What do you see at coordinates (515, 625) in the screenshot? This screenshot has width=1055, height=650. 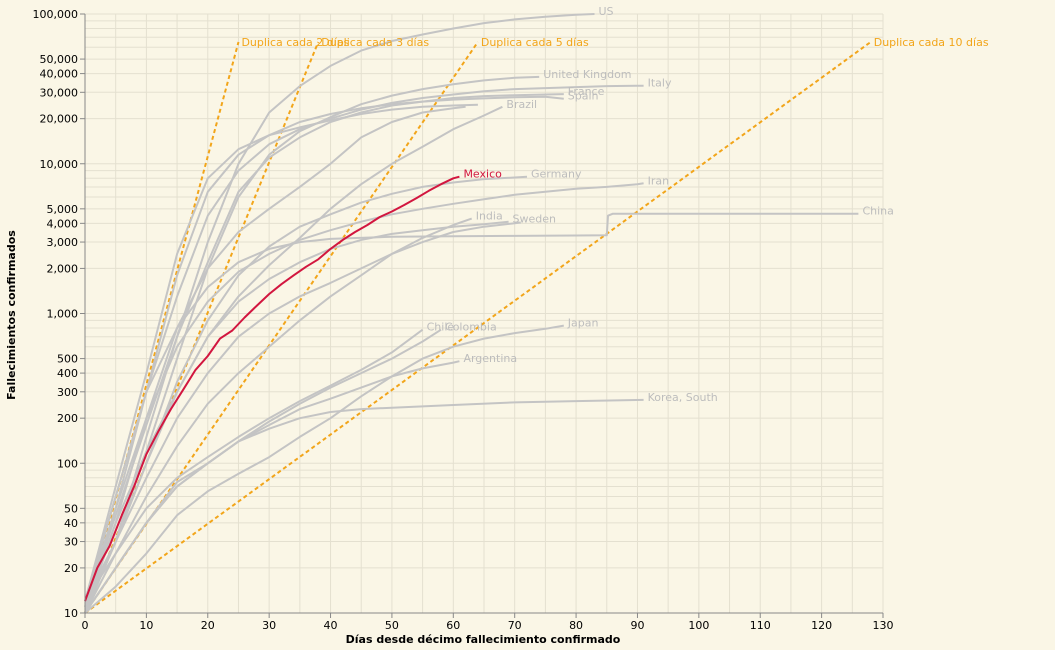 I see `x-tick-label: 70` at bounding box center [515, 625].